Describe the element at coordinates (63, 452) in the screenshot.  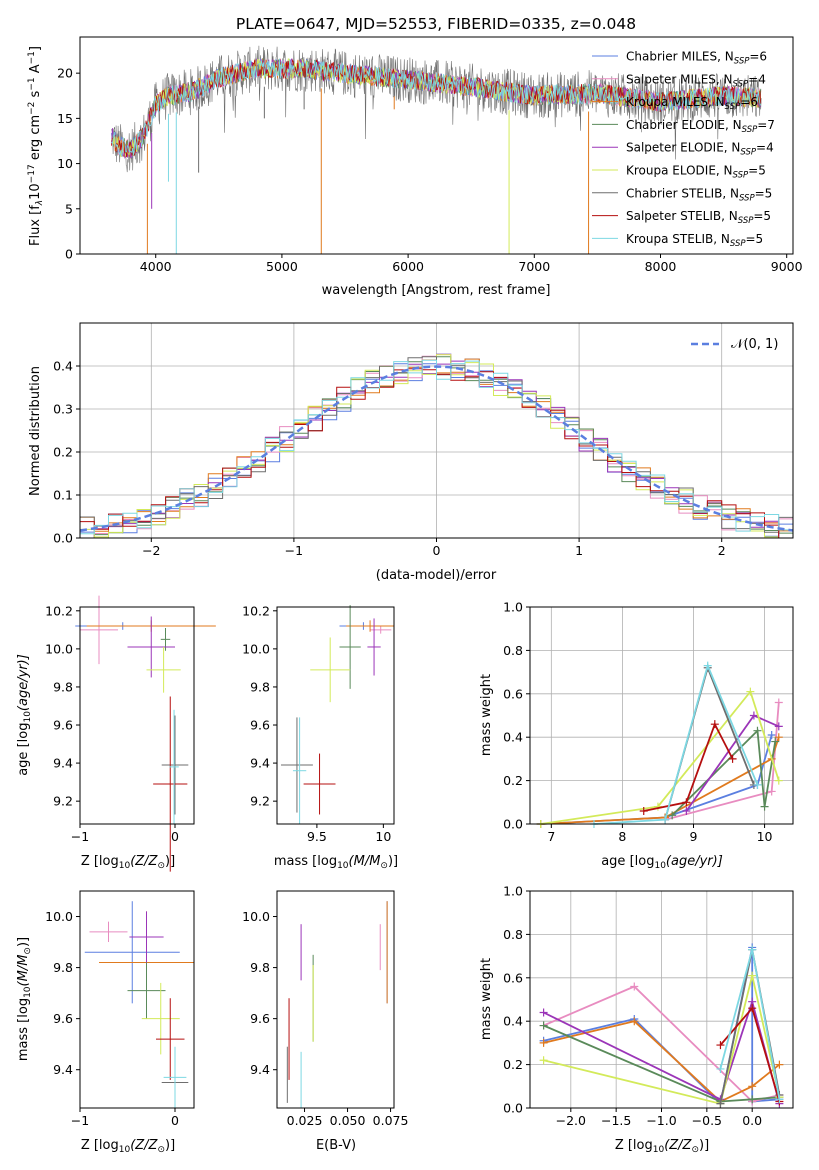
I see `histogram-ytick-label: 0.2` at that location.